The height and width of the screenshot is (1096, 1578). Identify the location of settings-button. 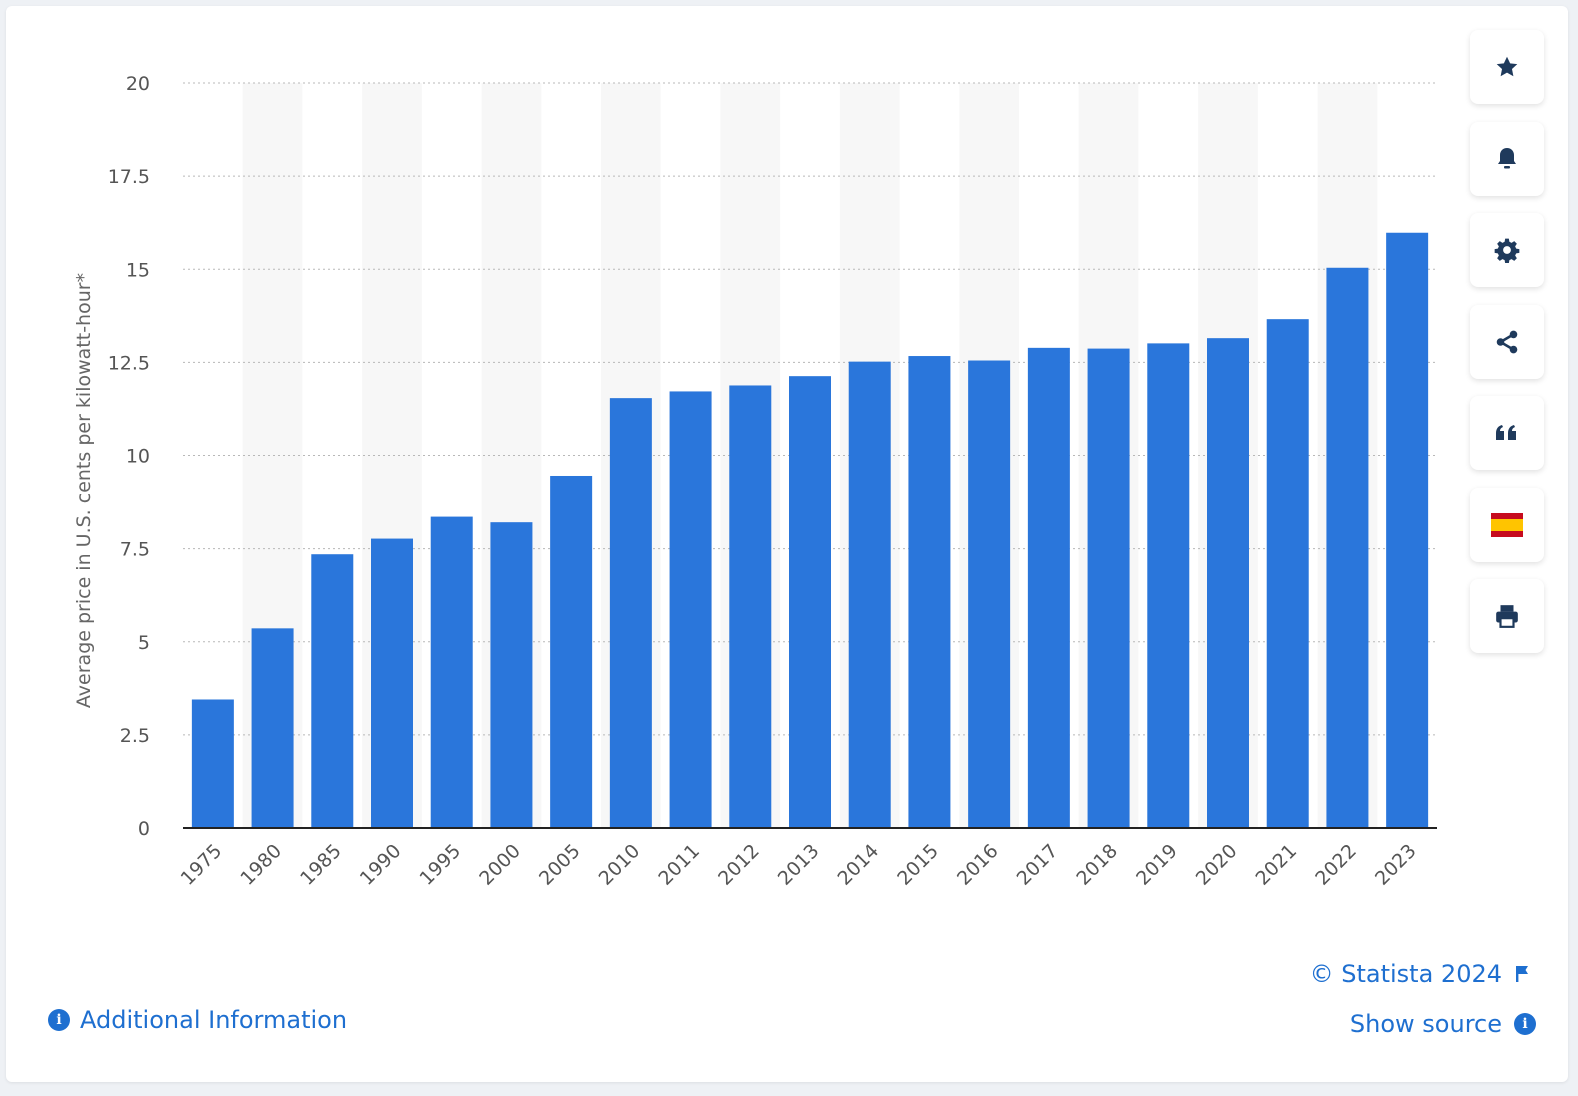
(1507, 250).